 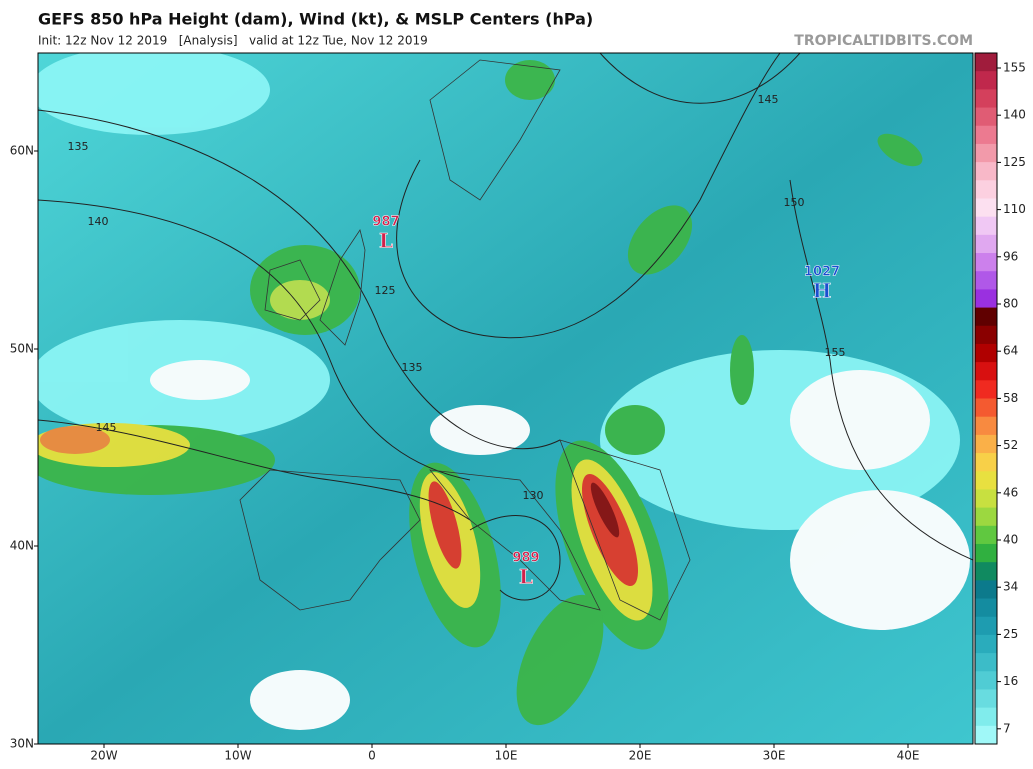 I want to click on lat-label: 60N, so click(x=22, y=151).